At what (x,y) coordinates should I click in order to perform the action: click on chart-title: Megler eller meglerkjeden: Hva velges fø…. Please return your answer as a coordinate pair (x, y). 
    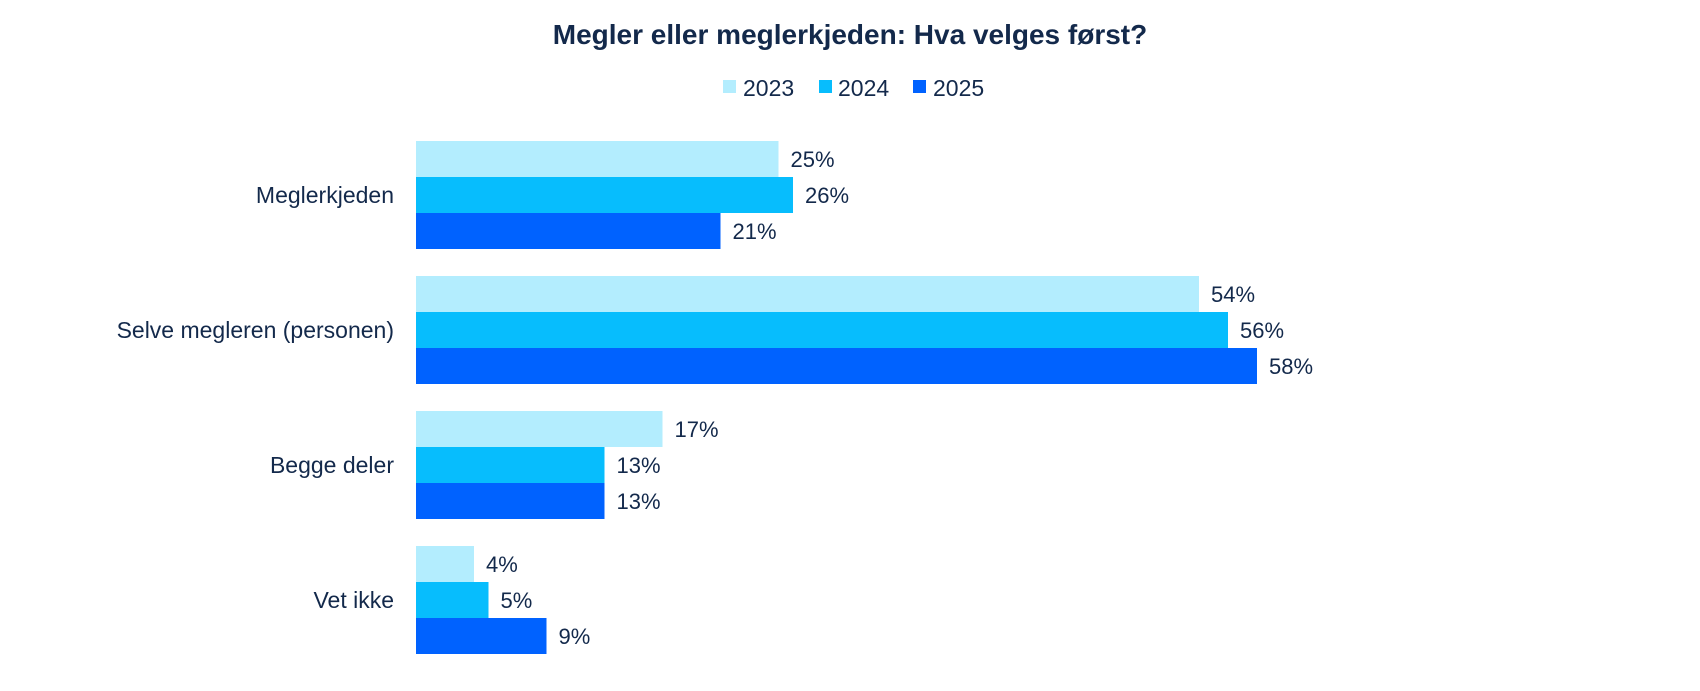
    Looking at the image, I should click on (850, 34).